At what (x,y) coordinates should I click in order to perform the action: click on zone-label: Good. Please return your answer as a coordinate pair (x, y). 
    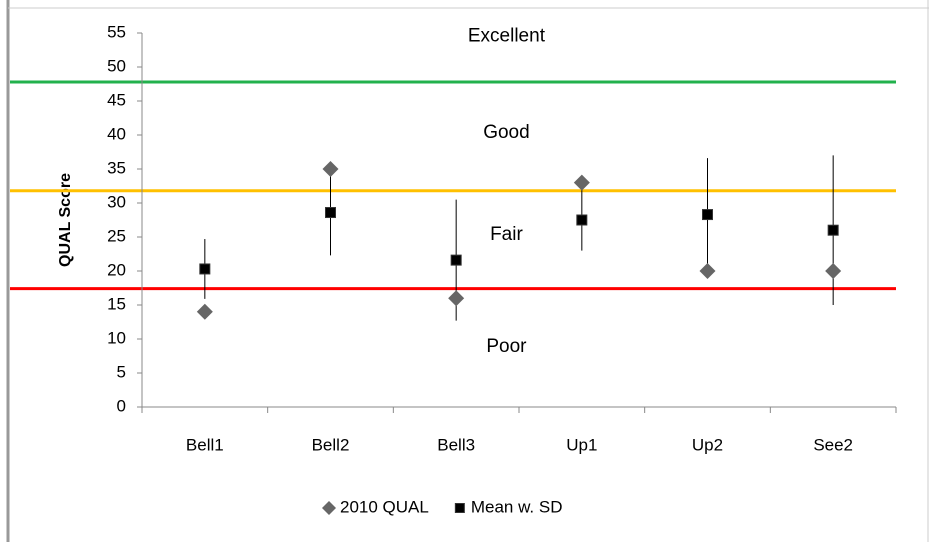
    Looking at the image, I should click on (506, 132).